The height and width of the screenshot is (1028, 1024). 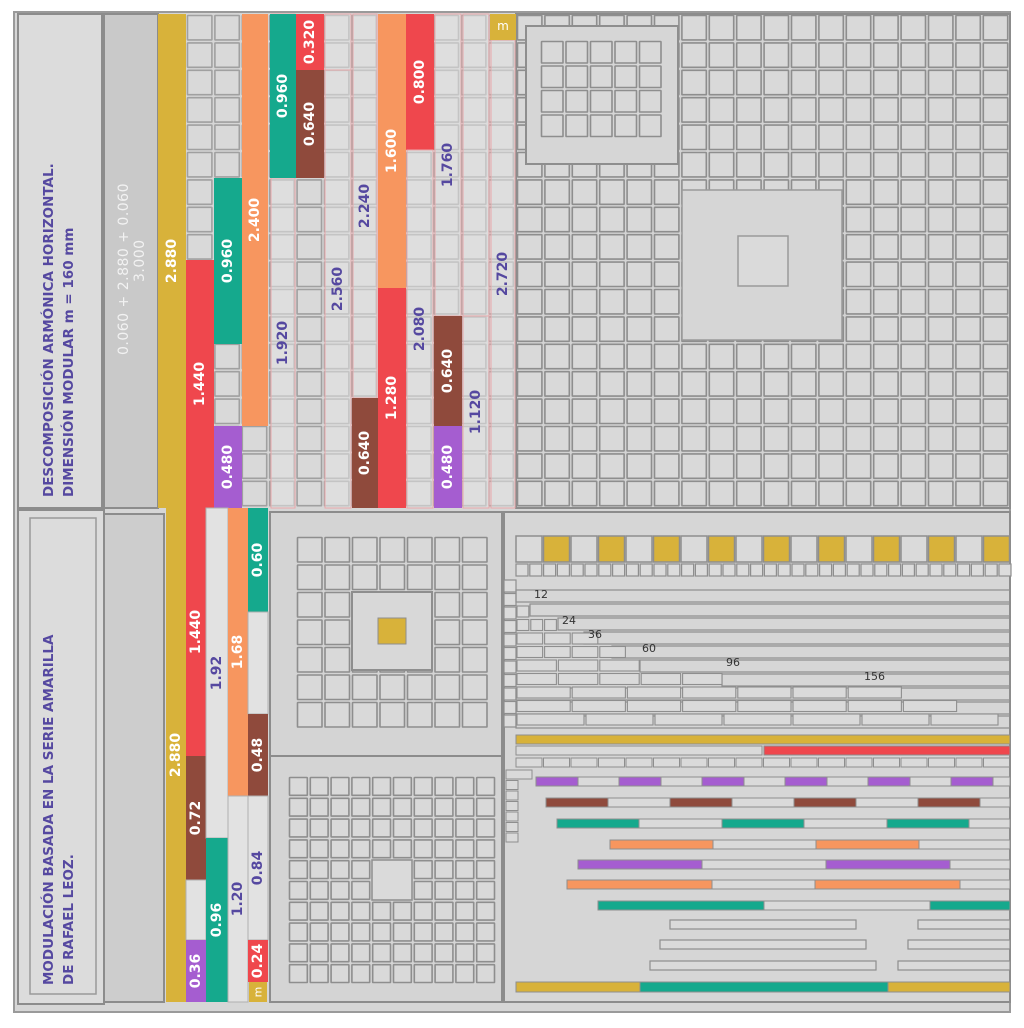 What do you see at coordinates (888, 864) in the screenshot?
I see `hbar-purple-long` at bounding box center [888, 864].